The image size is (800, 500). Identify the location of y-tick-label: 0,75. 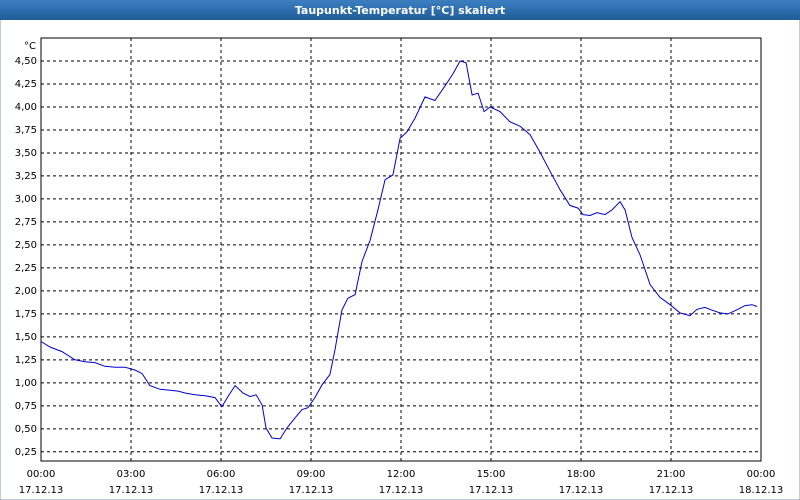
(26, 406).